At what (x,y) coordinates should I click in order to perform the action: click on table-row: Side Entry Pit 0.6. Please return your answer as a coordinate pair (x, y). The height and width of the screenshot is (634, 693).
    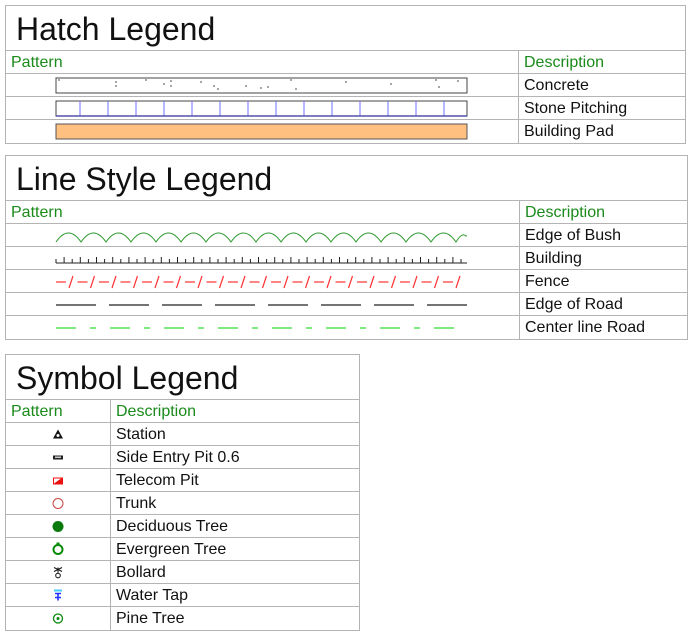
    Looking at the image, I should click on (182, 457).